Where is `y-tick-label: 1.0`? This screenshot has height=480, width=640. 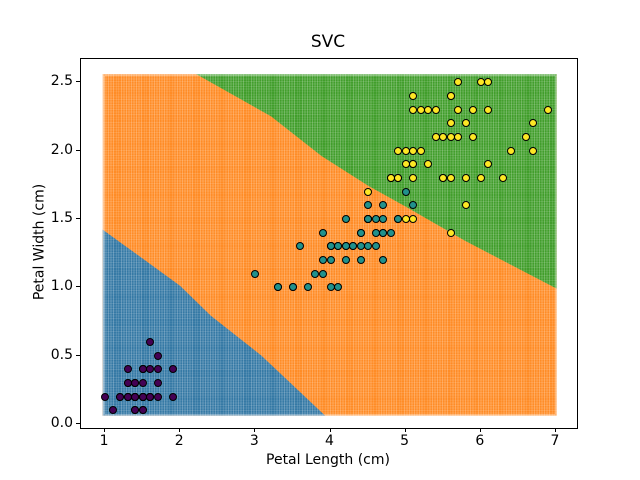
y-tick-label: 1.0 is located at coordinates (61, 286).